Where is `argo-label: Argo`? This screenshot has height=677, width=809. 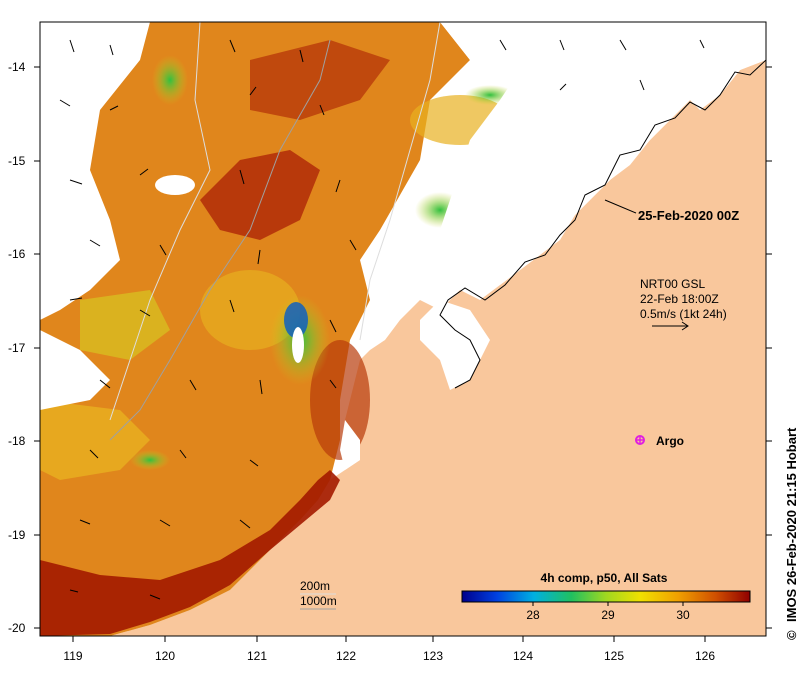
argo-label: Argo is located at coordinates (670, 441).